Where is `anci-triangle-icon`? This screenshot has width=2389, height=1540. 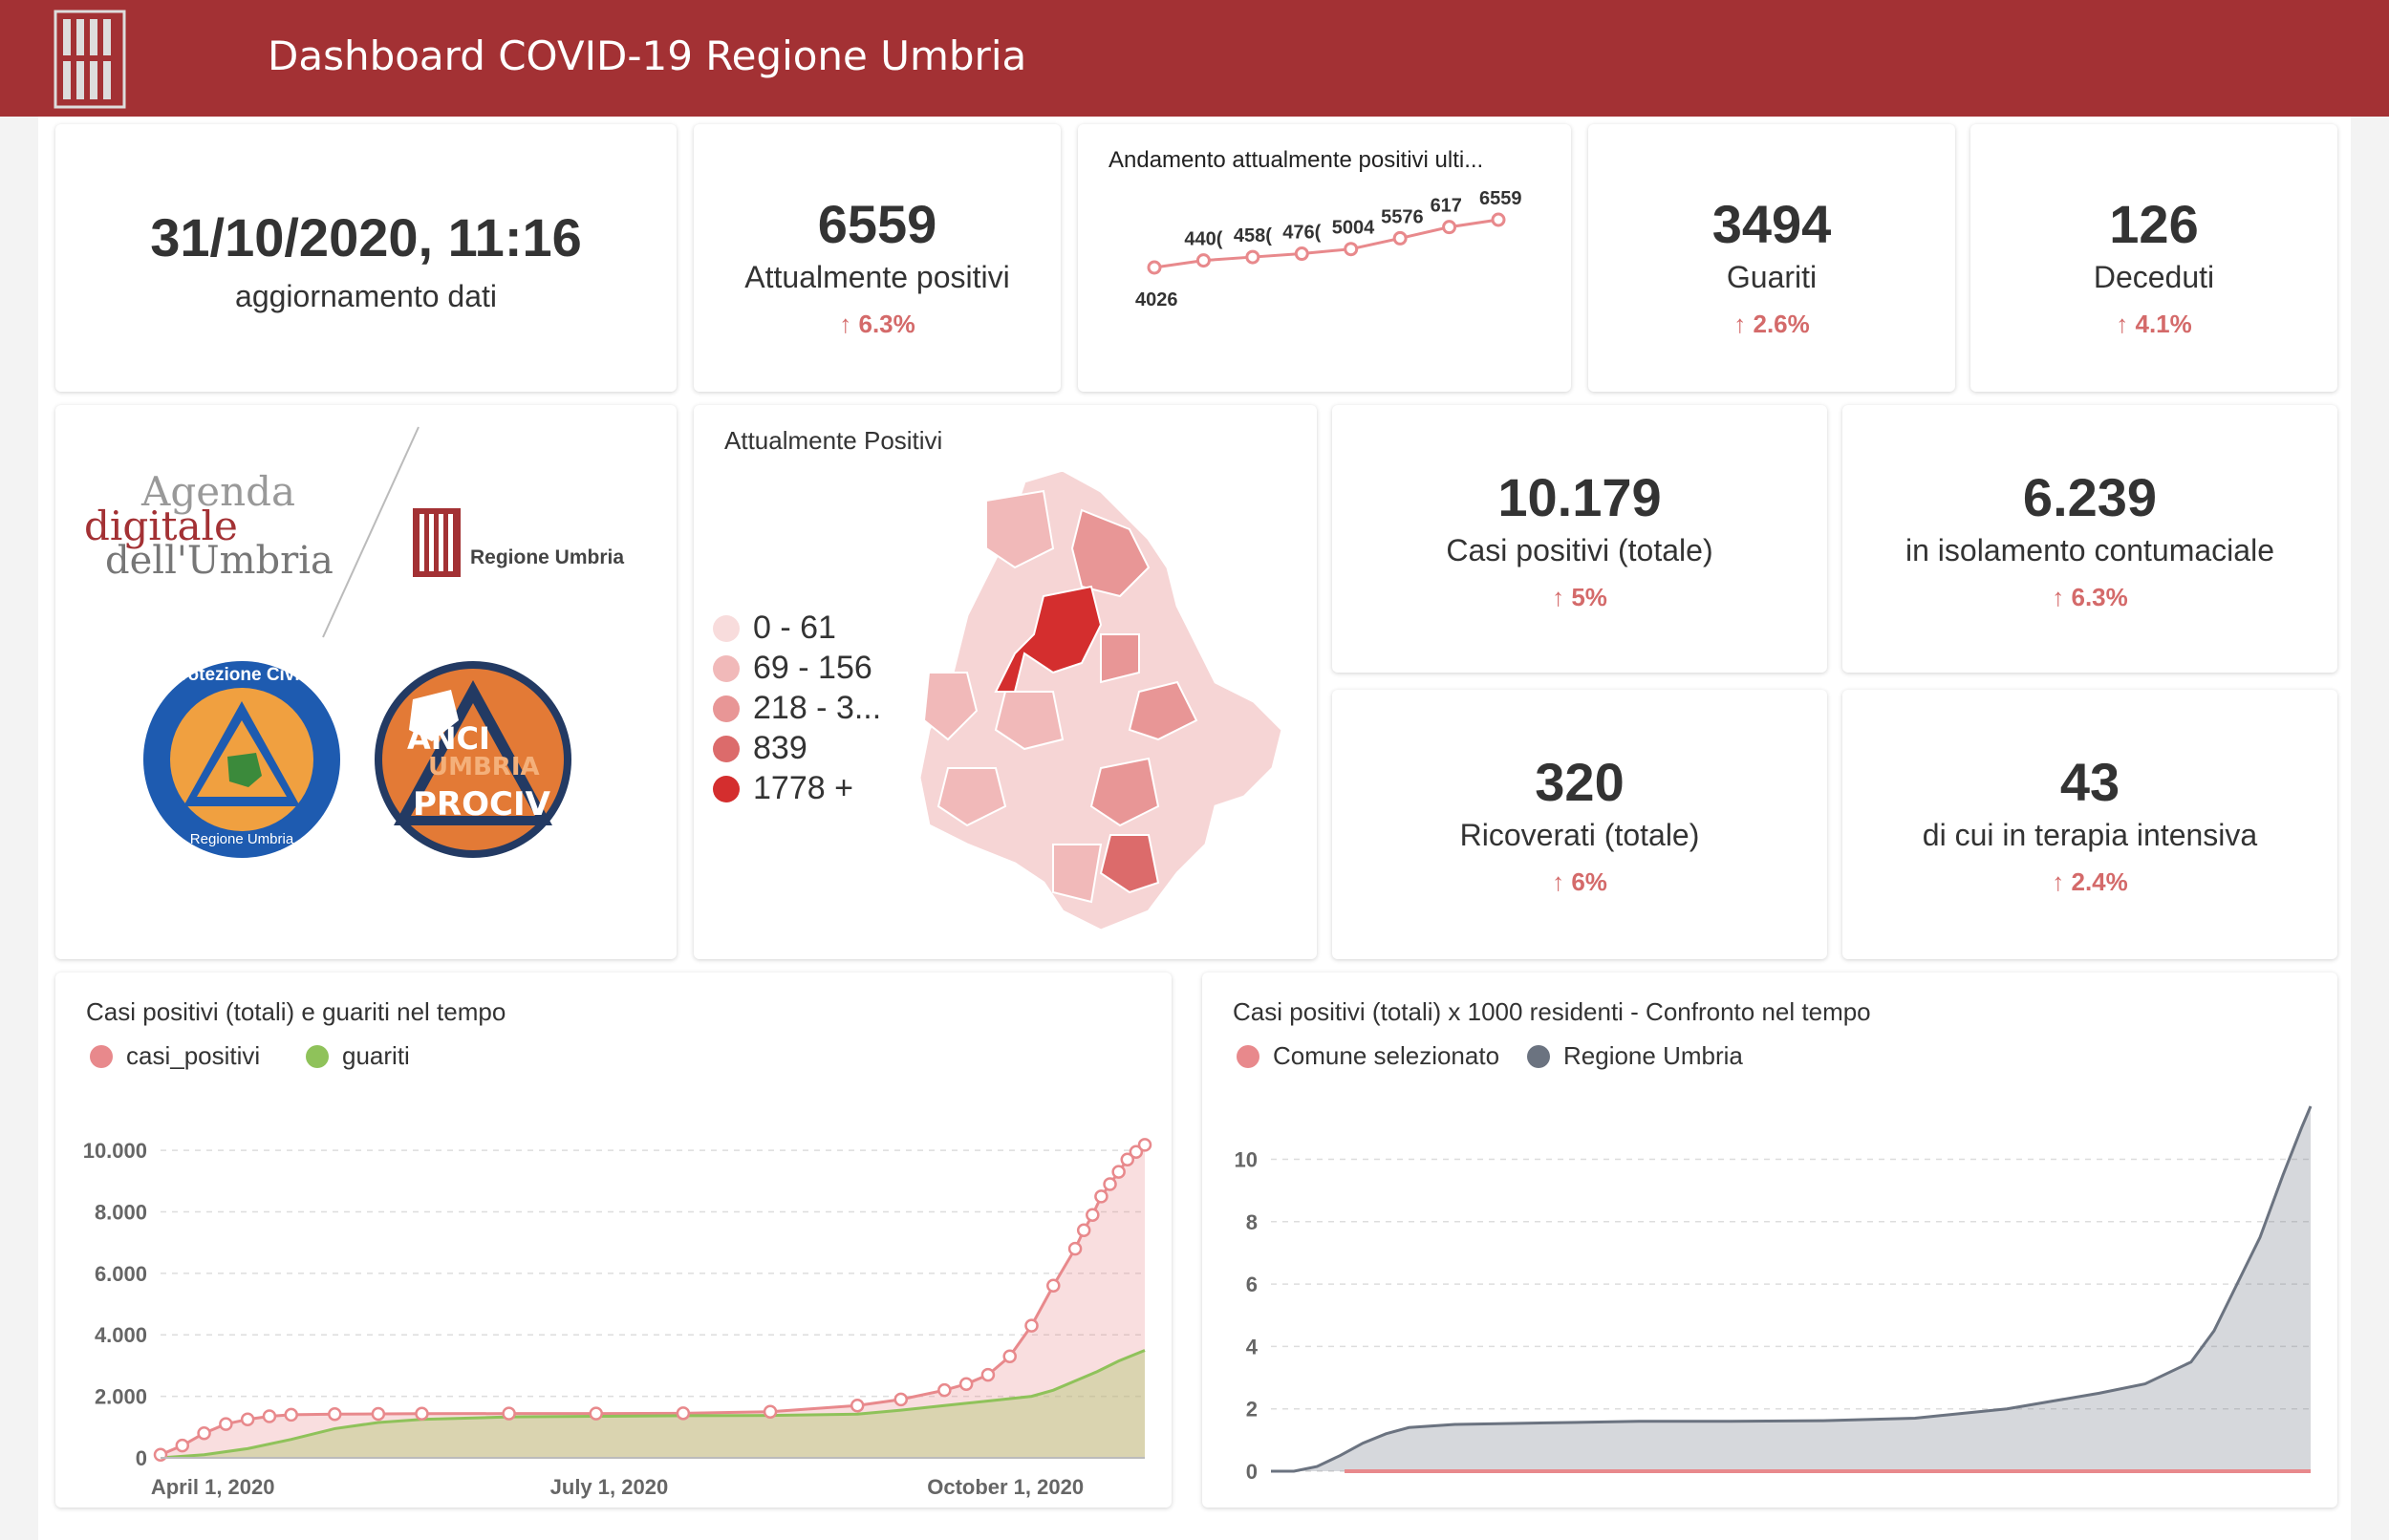 anci-triangle-icon is located at coordinates (473, 753).